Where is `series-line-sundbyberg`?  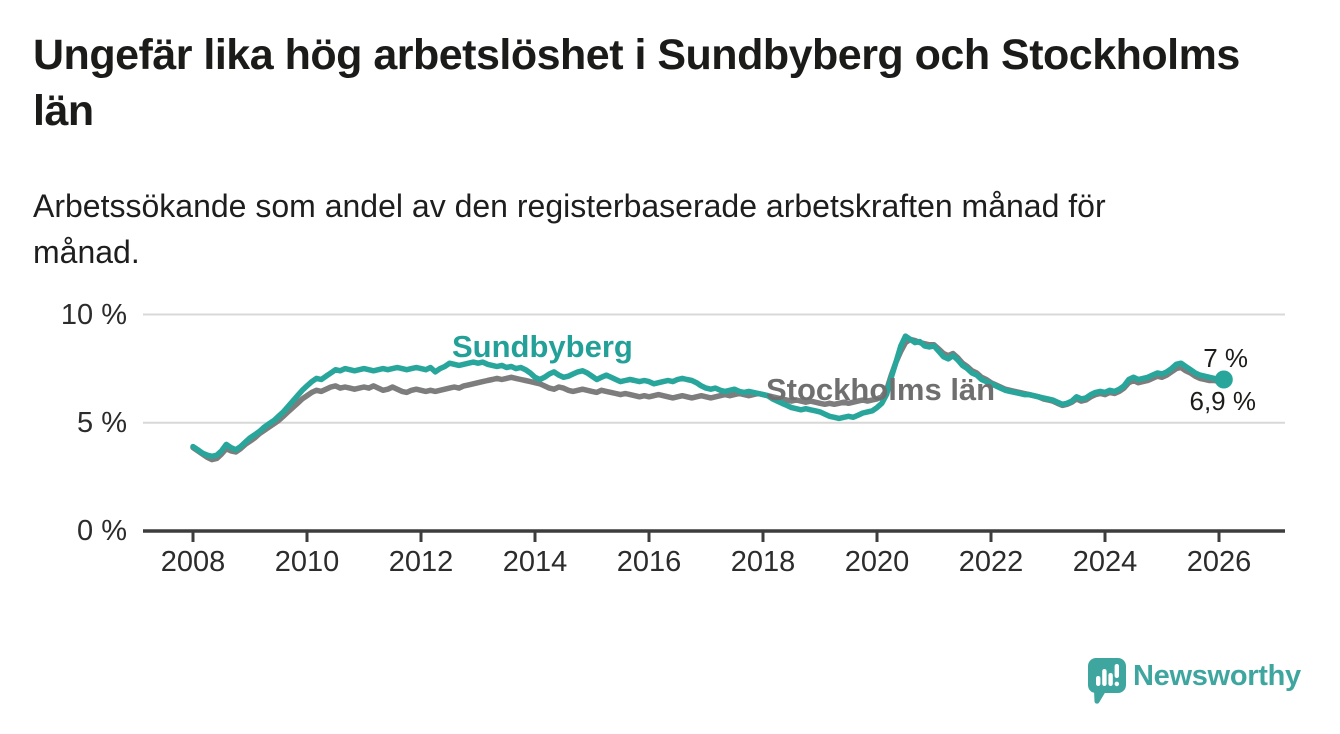
series-line-sundbyberg is located at coordinates (708, 396).